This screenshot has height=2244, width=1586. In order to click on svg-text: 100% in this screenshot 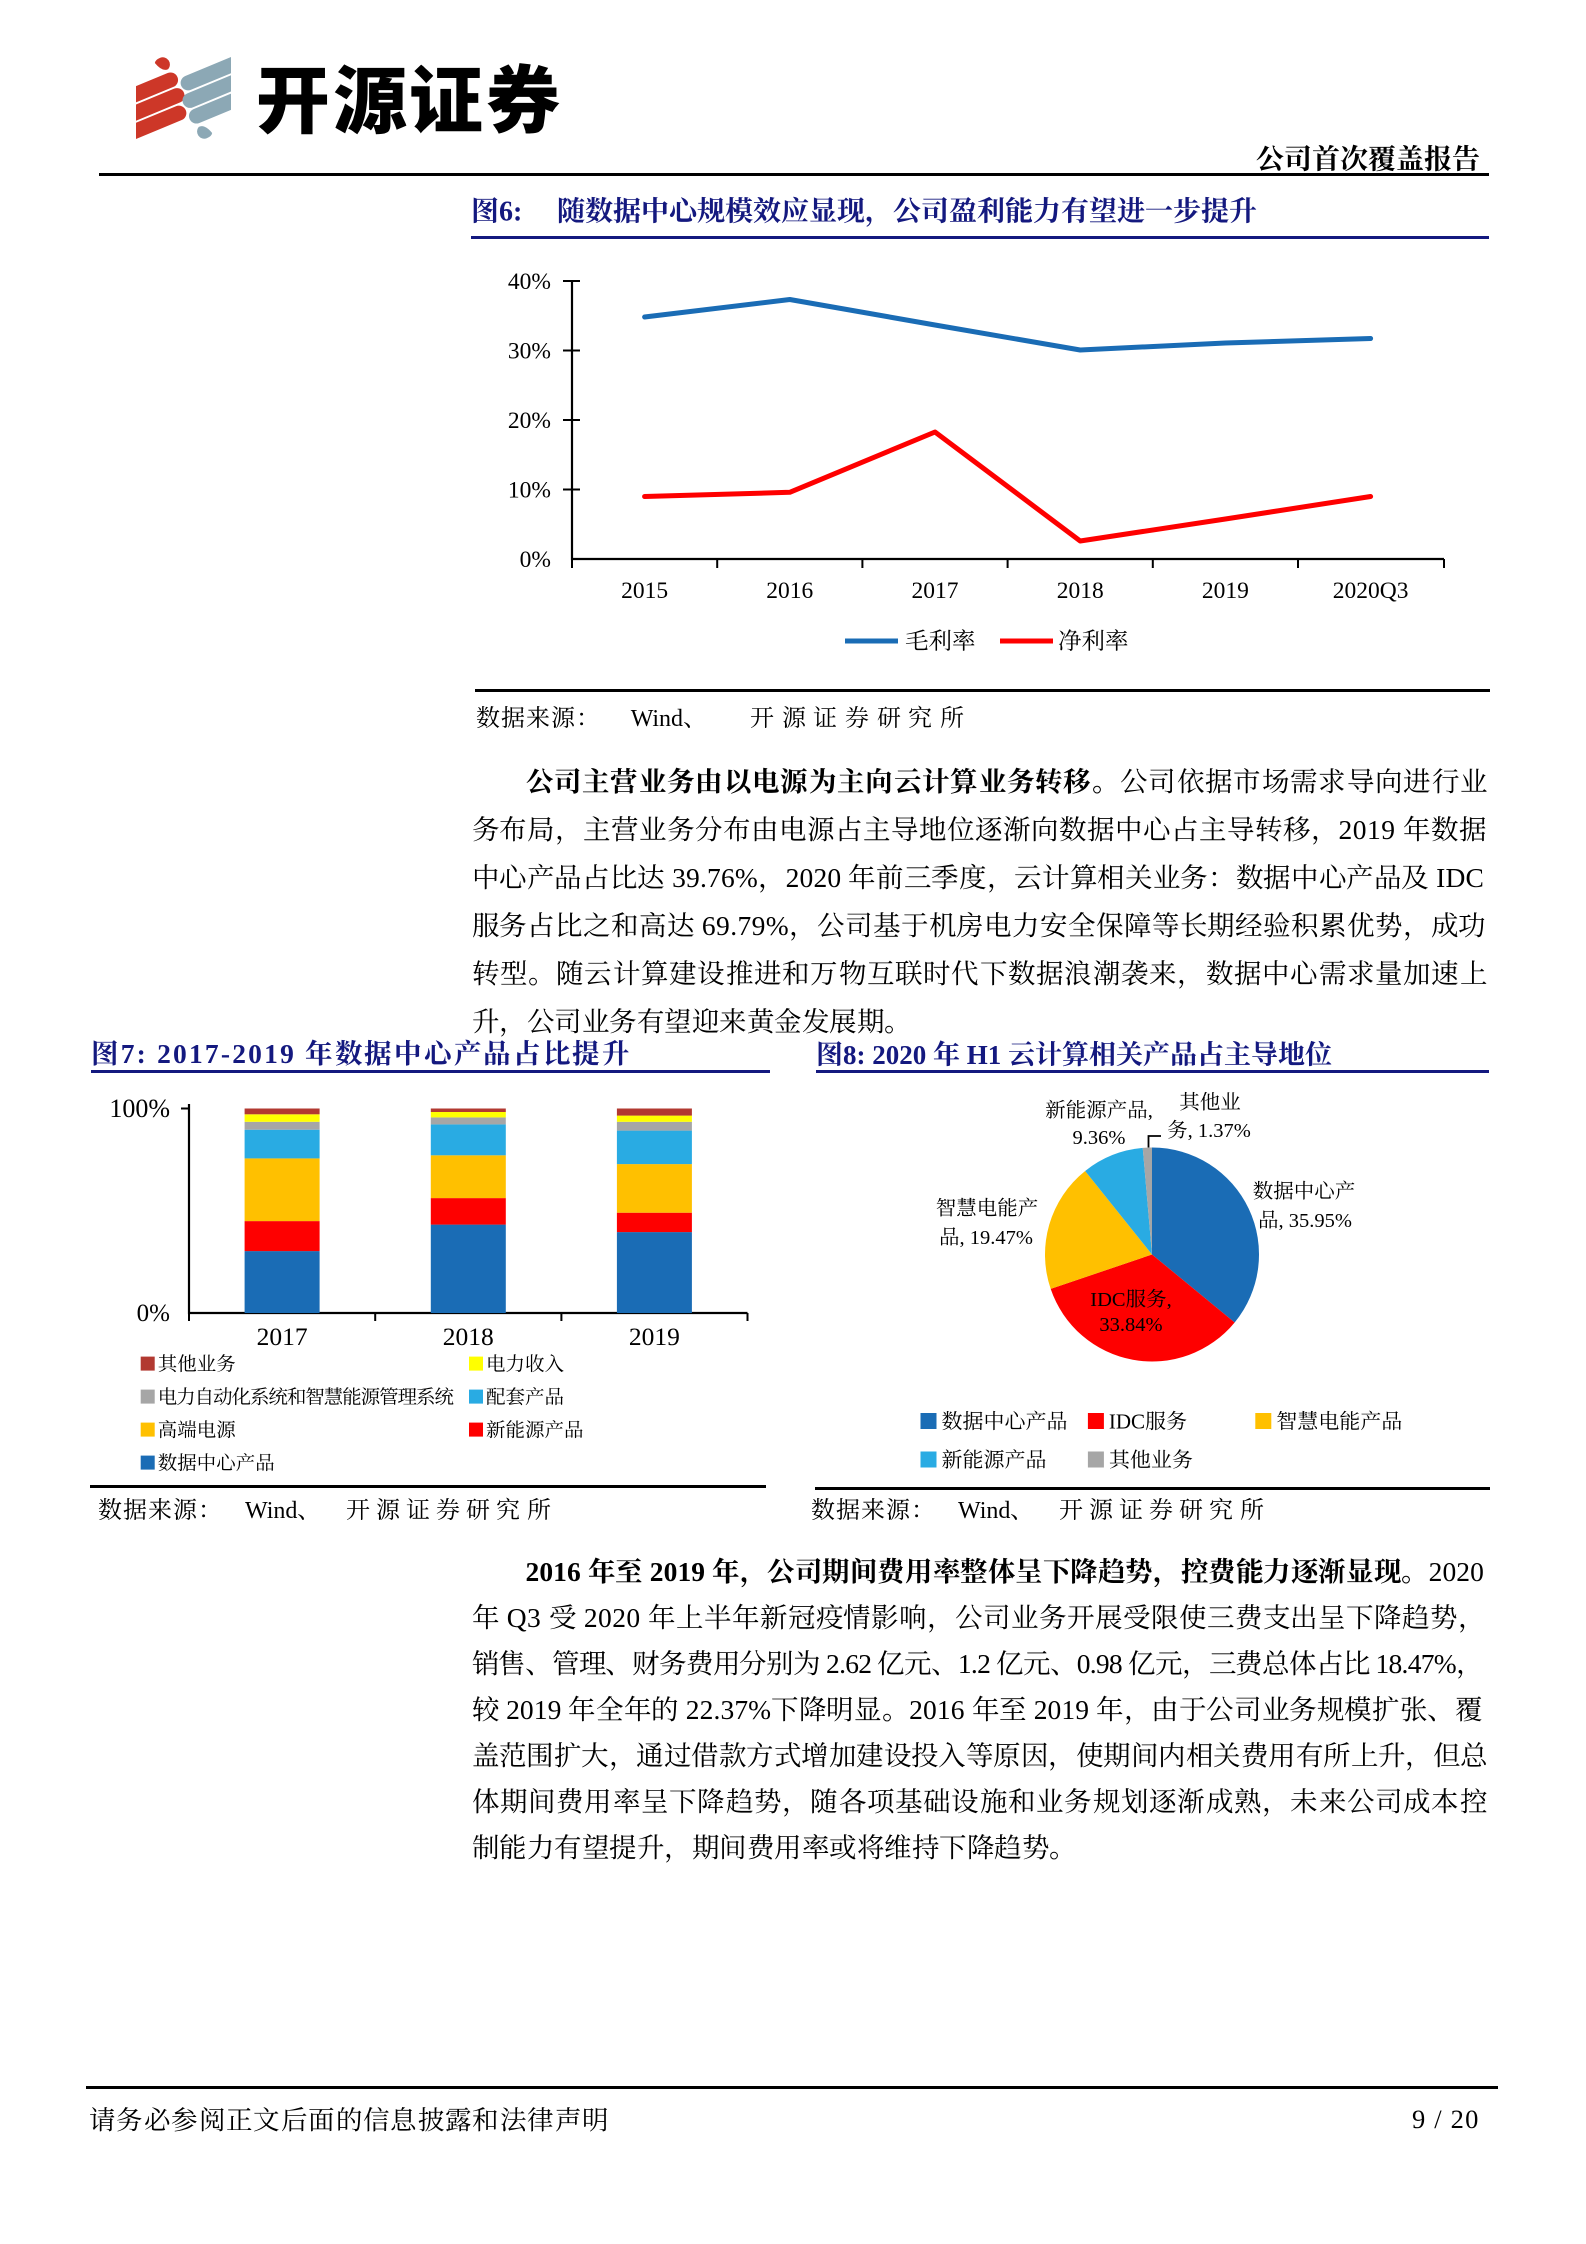, I will do `click(139, 1108)`.